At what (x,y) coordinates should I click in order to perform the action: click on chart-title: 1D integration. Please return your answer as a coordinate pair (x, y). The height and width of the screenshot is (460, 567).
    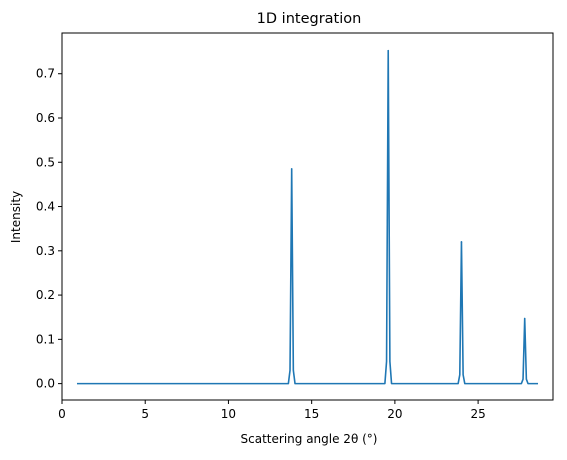
    Looking at the image, I should click on (309, 19).